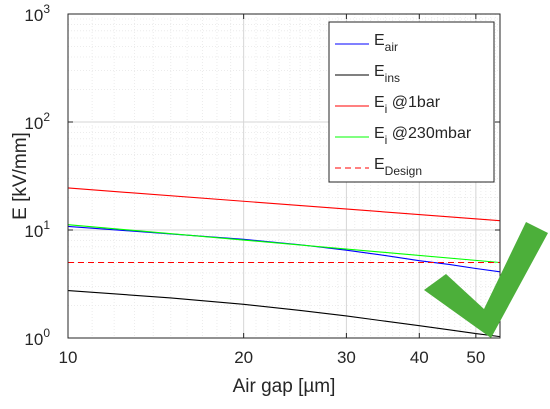  Describe the element at coordinates (243, 357) in the screenshot. I see `x-tick-label: 20` at that location.